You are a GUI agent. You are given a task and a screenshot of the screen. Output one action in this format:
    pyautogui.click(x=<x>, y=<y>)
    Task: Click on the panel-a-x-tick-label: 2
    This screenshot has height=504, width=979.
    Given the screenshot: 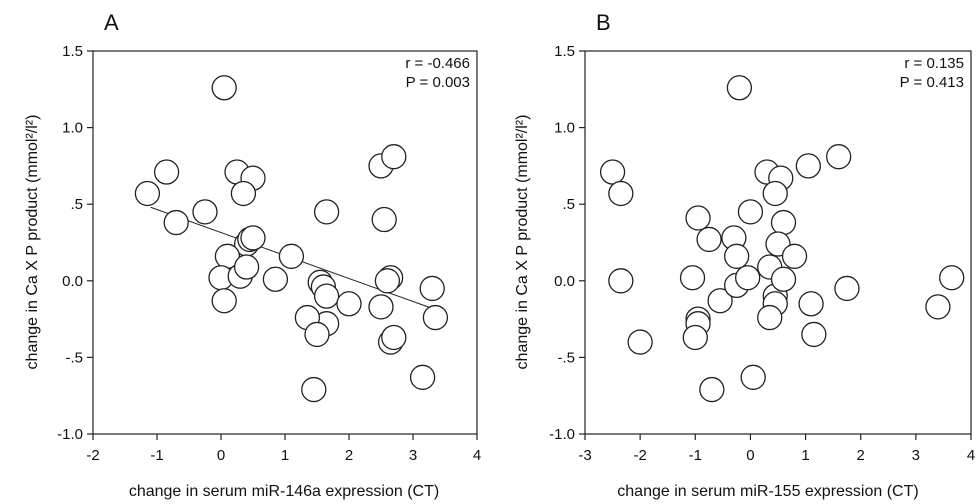 What is the action you would take?
    pyautogui.click(x=349, y=455)
    